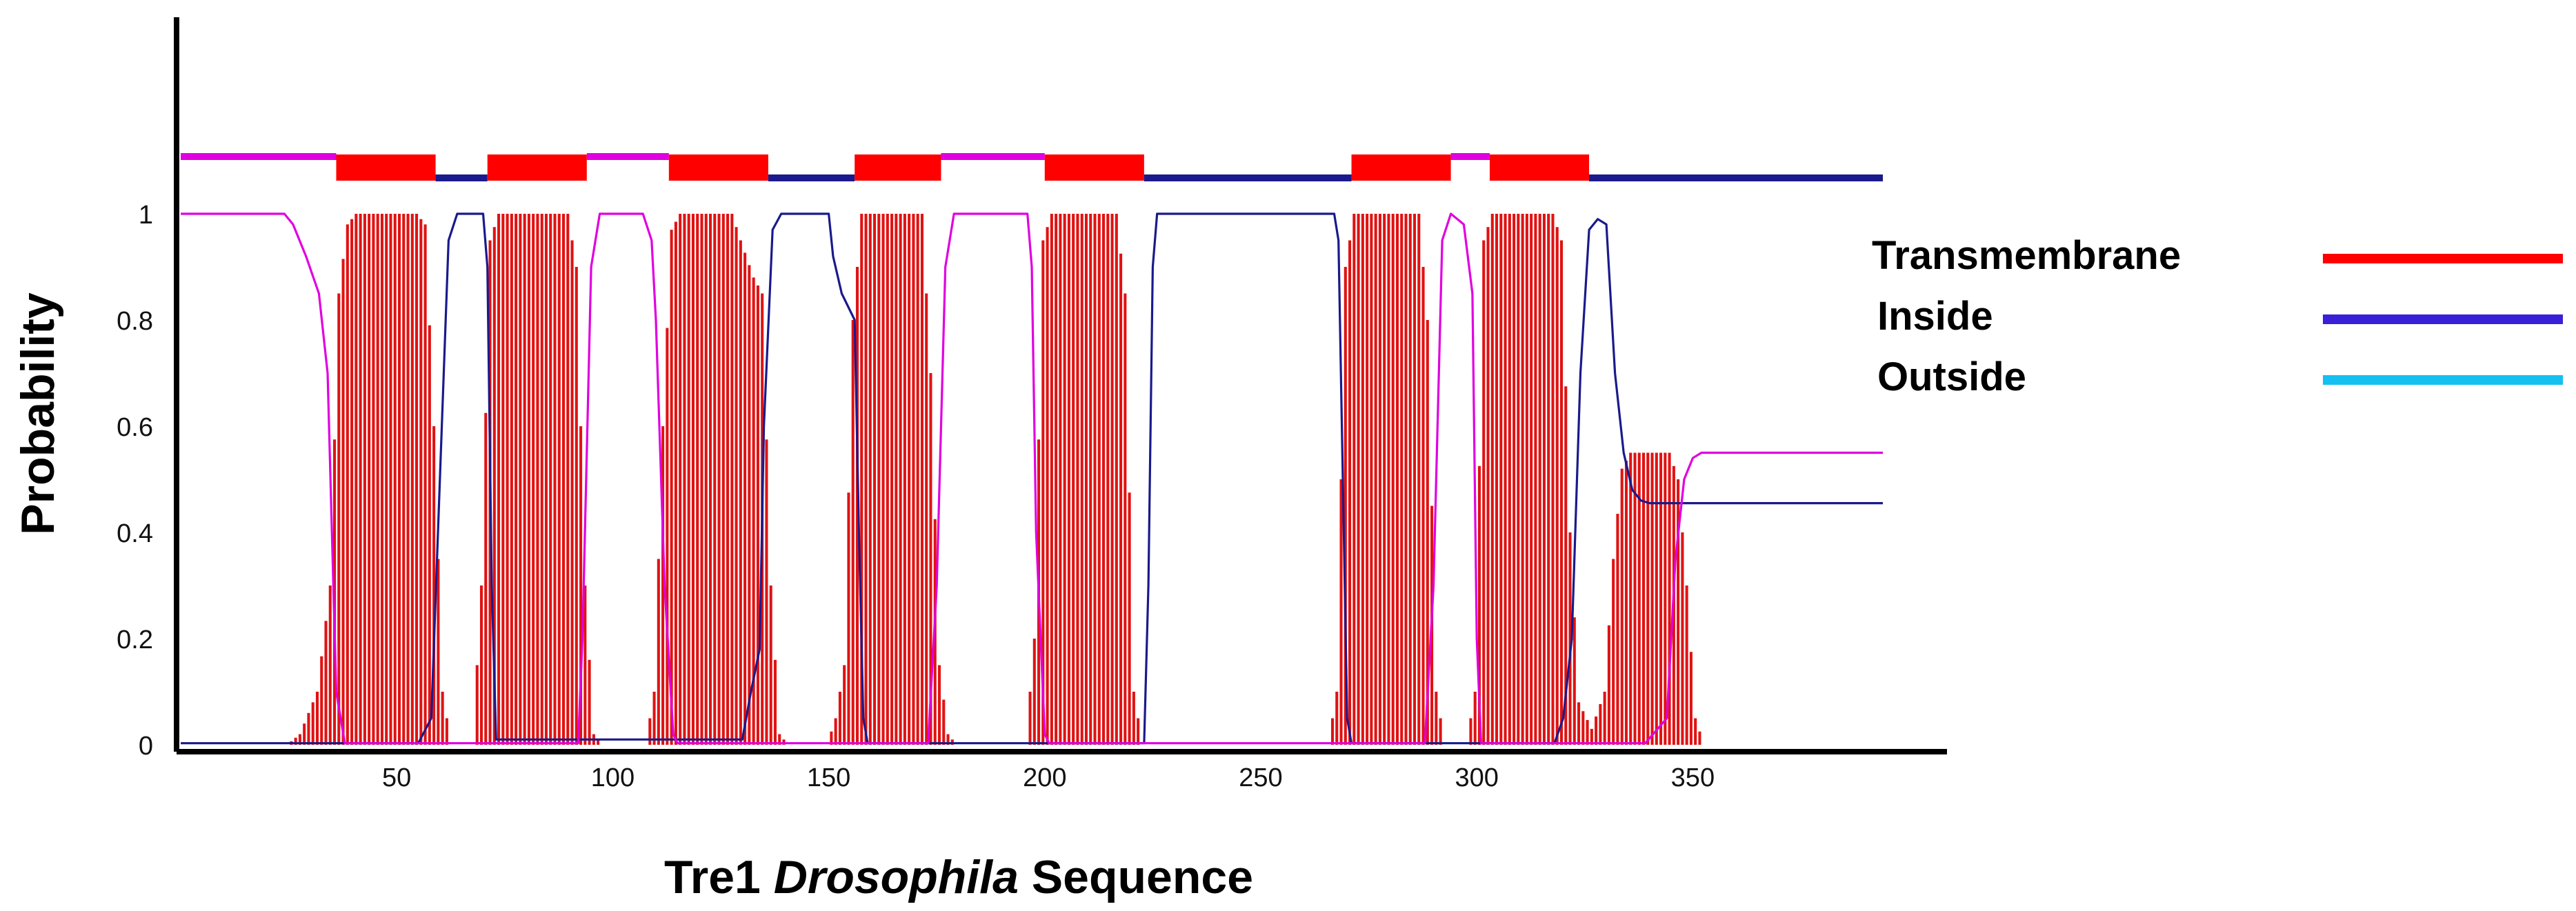 This screenshot has height=911, width=2576. What do you see at coordinates (146, 215) in the screenshot?
I see `y-tick-label: 1` at bounding box center [146, 215].